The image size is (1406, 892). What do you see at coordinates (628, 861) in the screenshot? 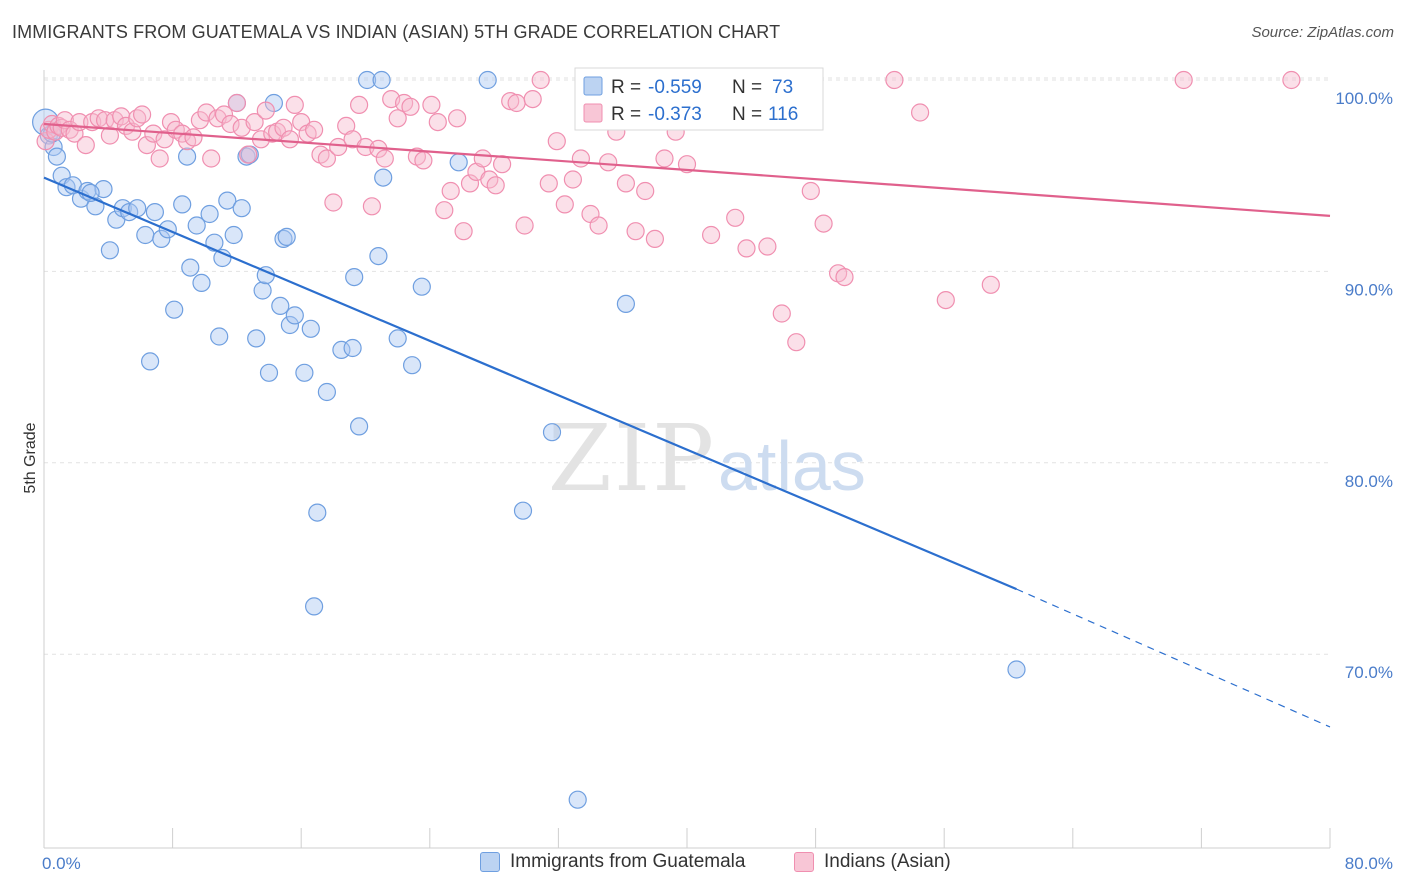
I see `legend-label-guatemala: Immigrants from Guatemala` at bounding box center [628, 861].